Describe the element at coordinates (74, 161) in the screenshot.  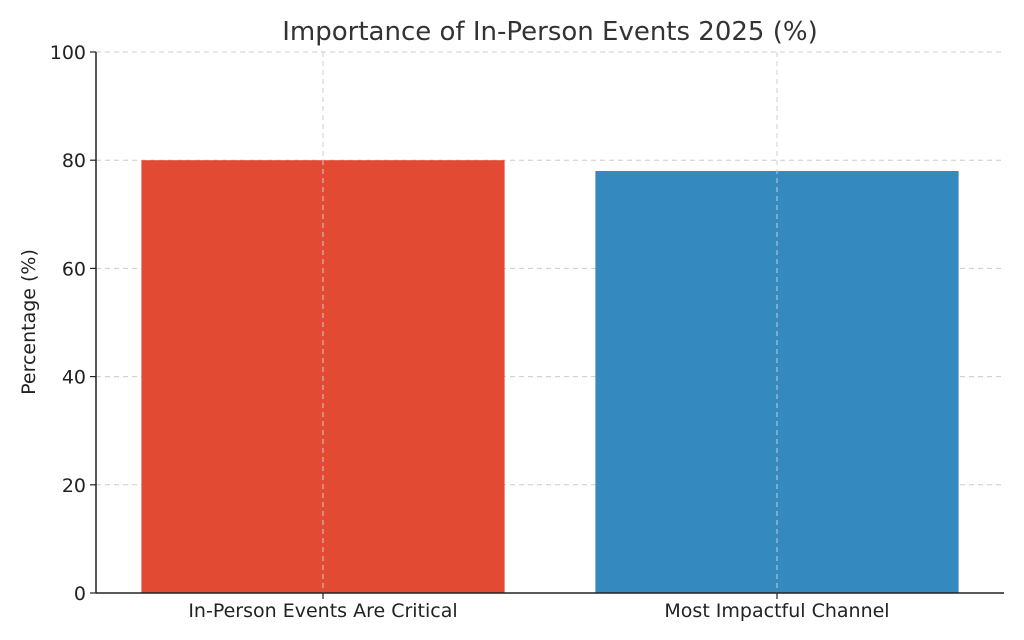
I see `y-tick-label: 80` at that location.